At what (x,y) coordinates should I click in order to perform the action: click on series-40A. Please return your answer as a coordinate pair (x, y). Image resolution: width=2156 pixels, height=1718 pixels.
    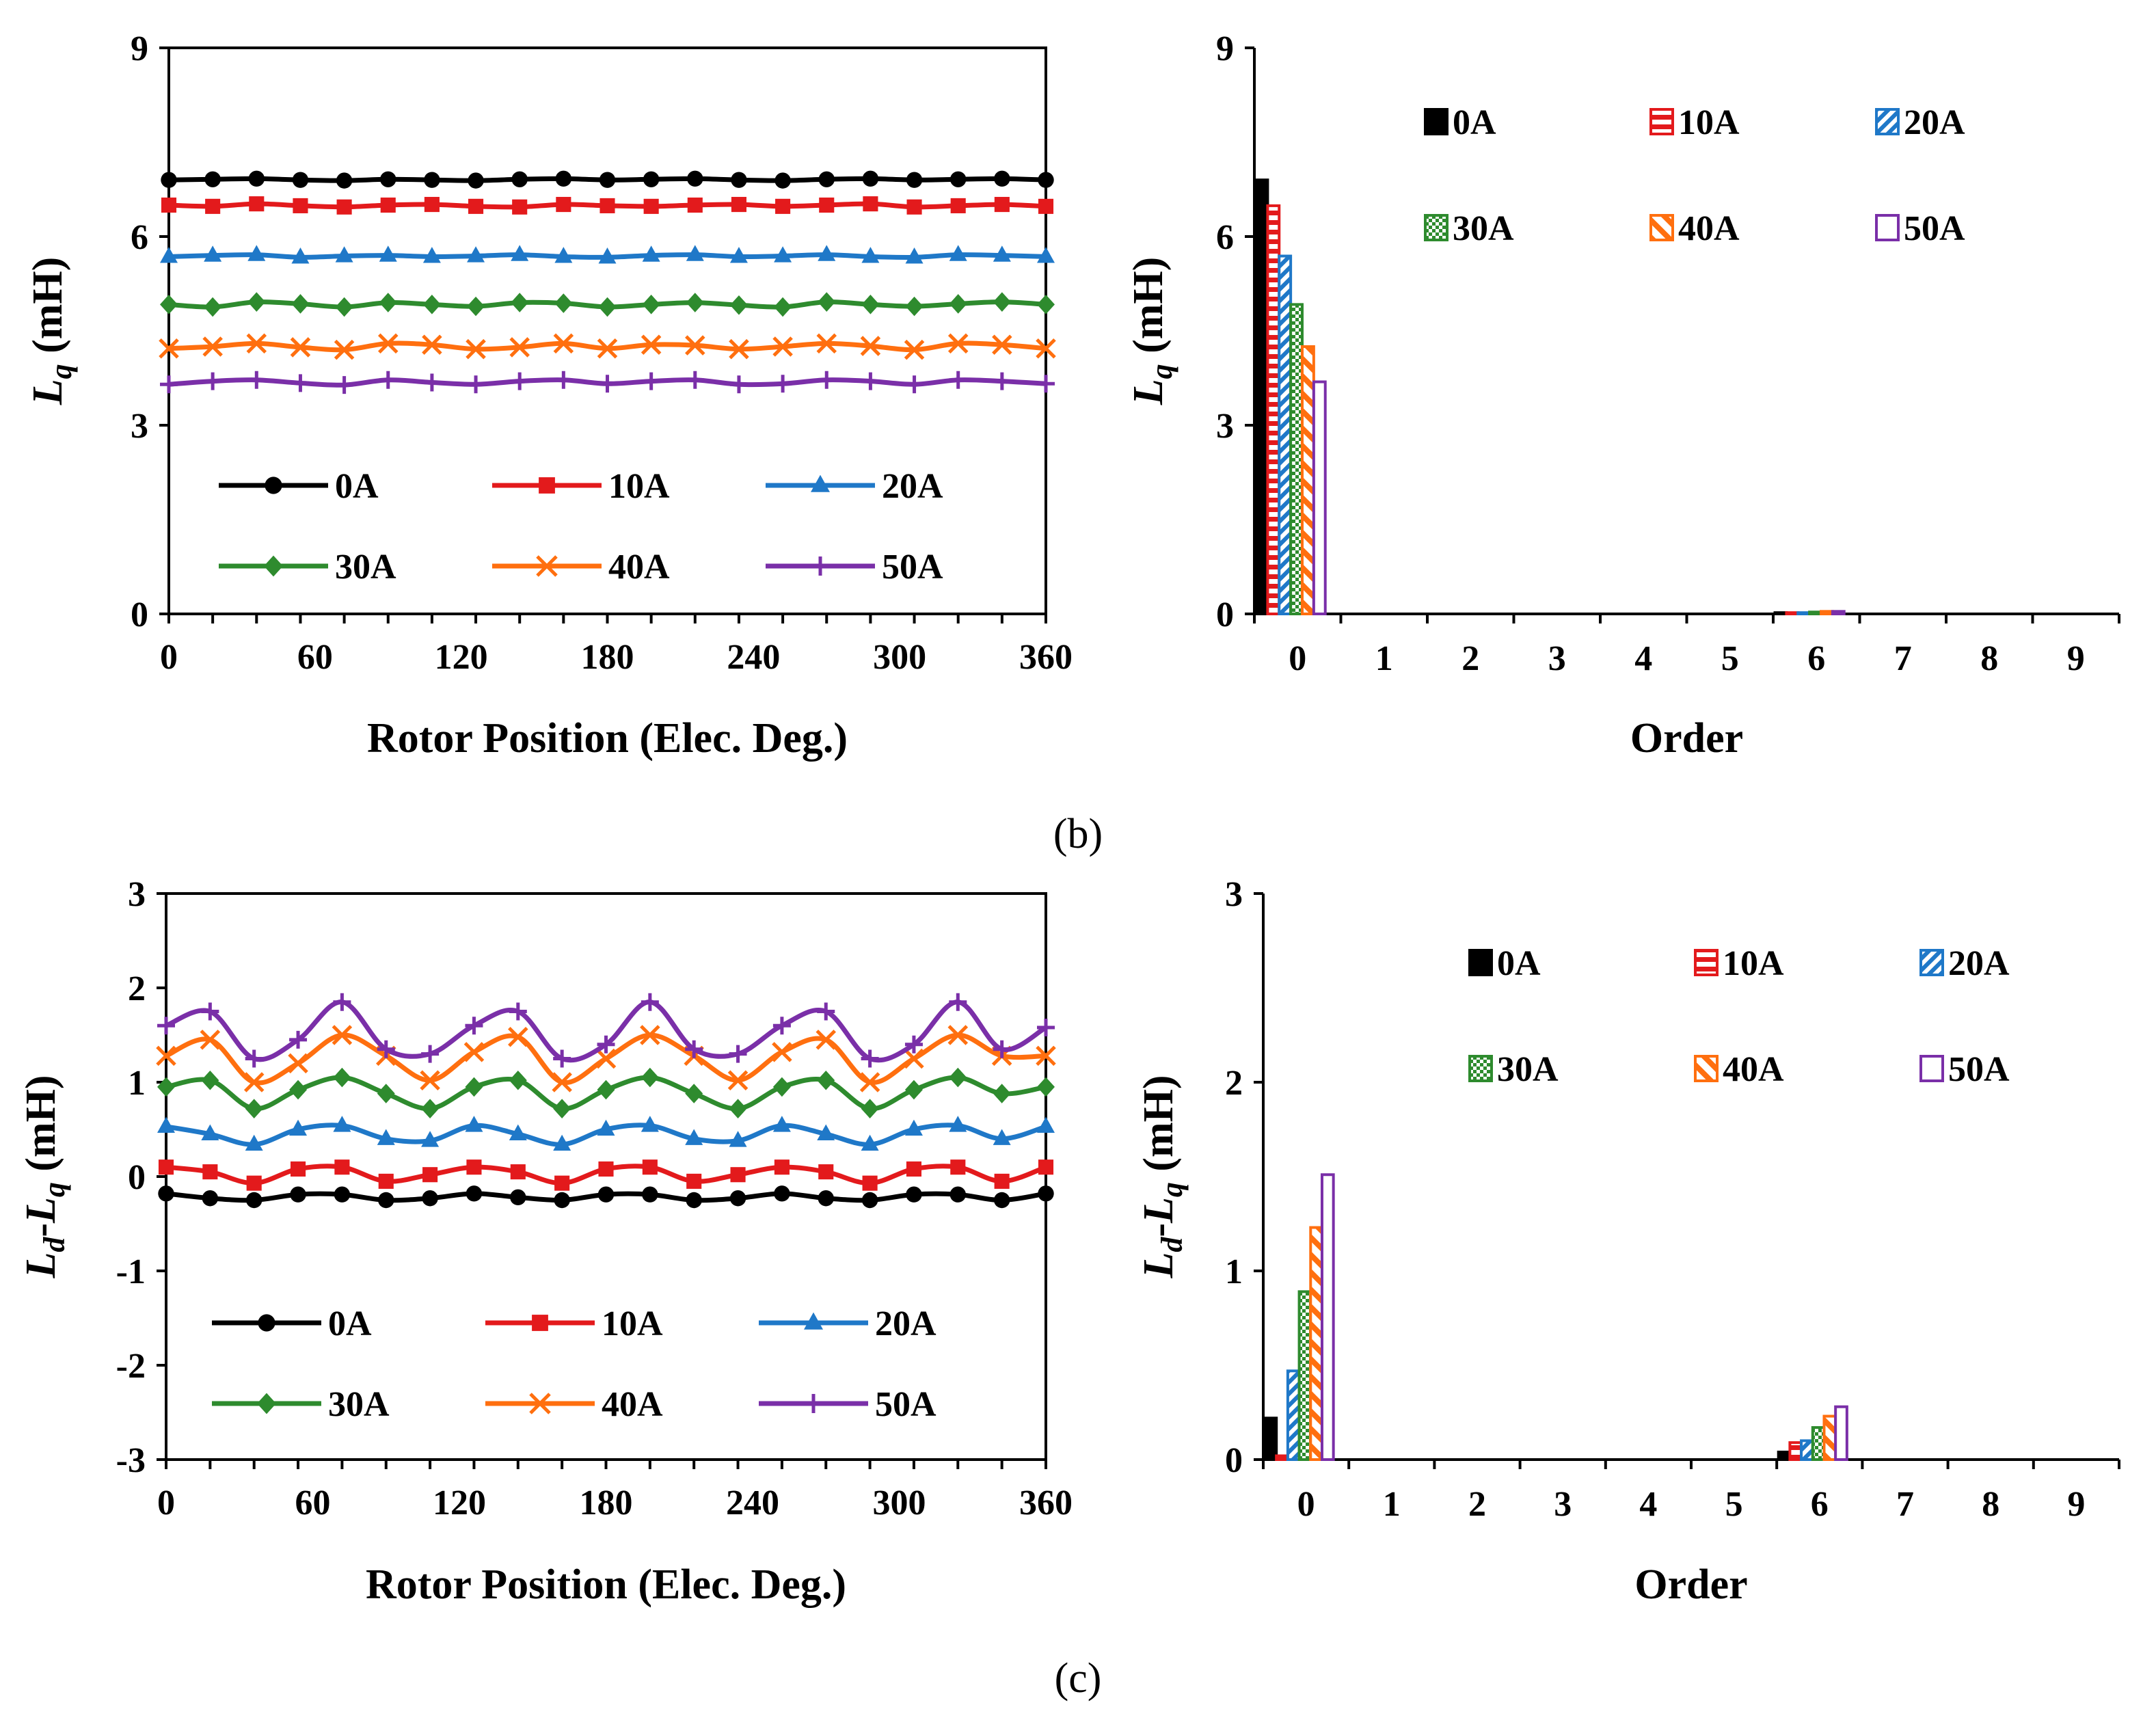
    Looking at the image, I should click on (1573, 1344).